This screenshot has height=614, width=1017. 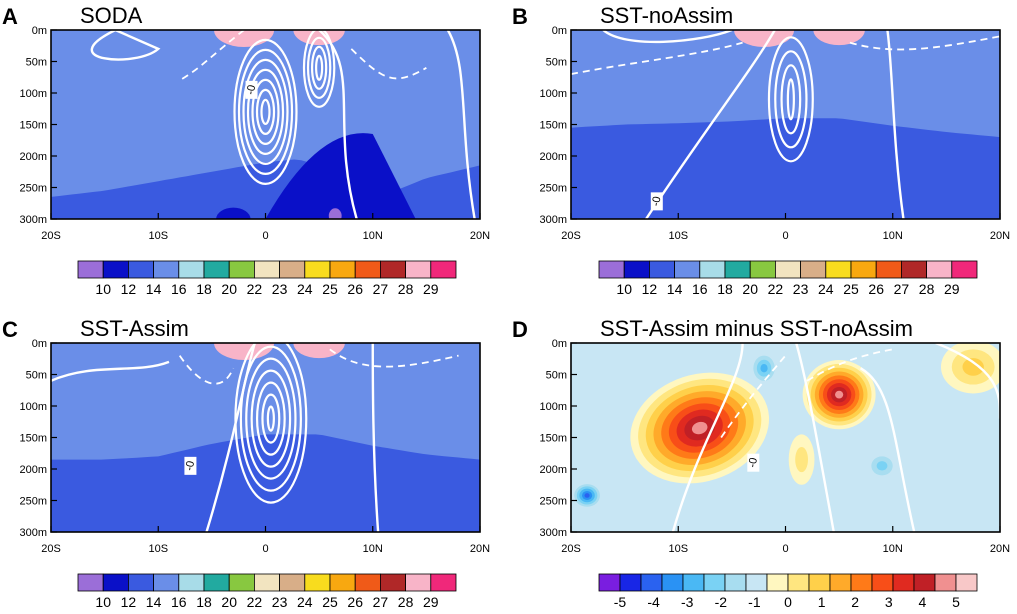 What do you see at coordinates (700, 289) in the screenshot?
I see `colorbar-label-b-3: 16` at bounding box center [700, 289].